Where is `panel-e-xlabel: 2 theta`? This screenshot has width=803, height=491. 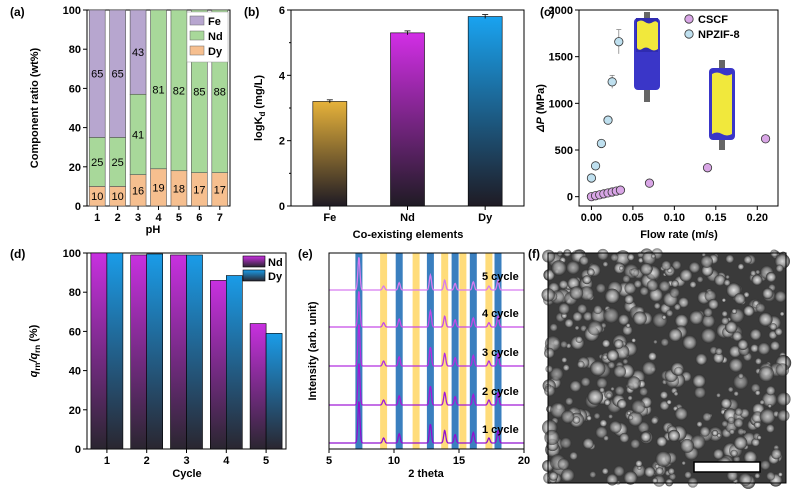
panel-e-xlabel: 2 theta is located at coordinates (426, 474).